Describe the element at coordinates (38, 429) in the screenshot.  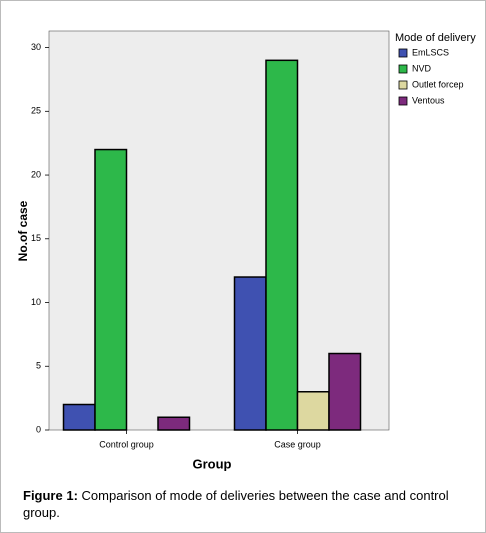
I see `y-tick-label: 0` at that location.